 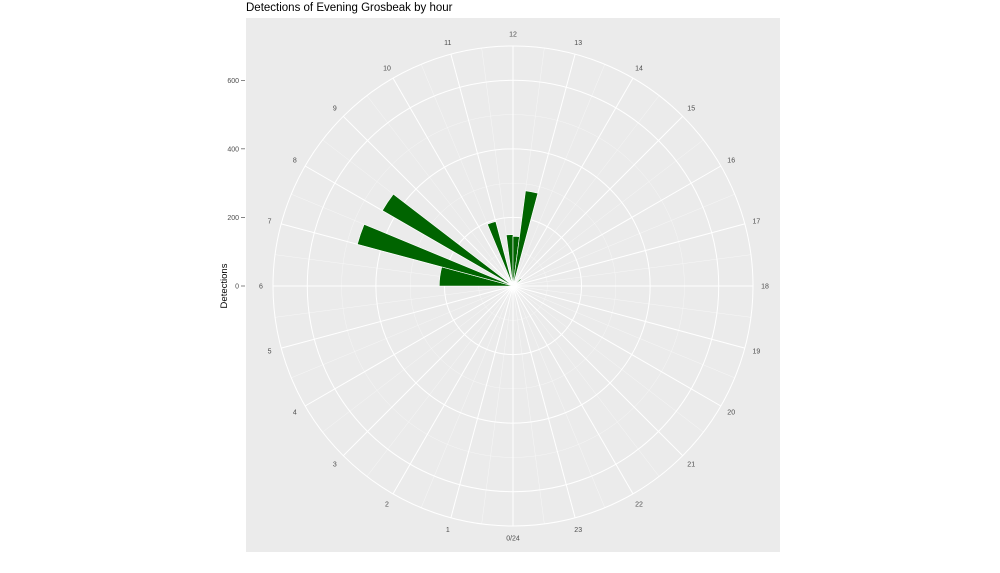 What do you see at coordinates (233, 149) in the screenshot?
I see `y-tick-label: 400` at bounding box center [233, 149].